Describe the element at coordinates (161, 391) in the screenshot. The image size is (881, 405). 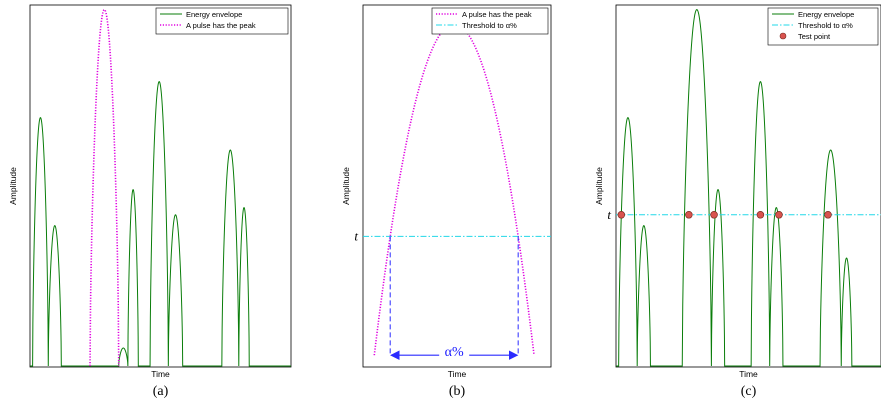
I see `panel-label: (a)` at that location.